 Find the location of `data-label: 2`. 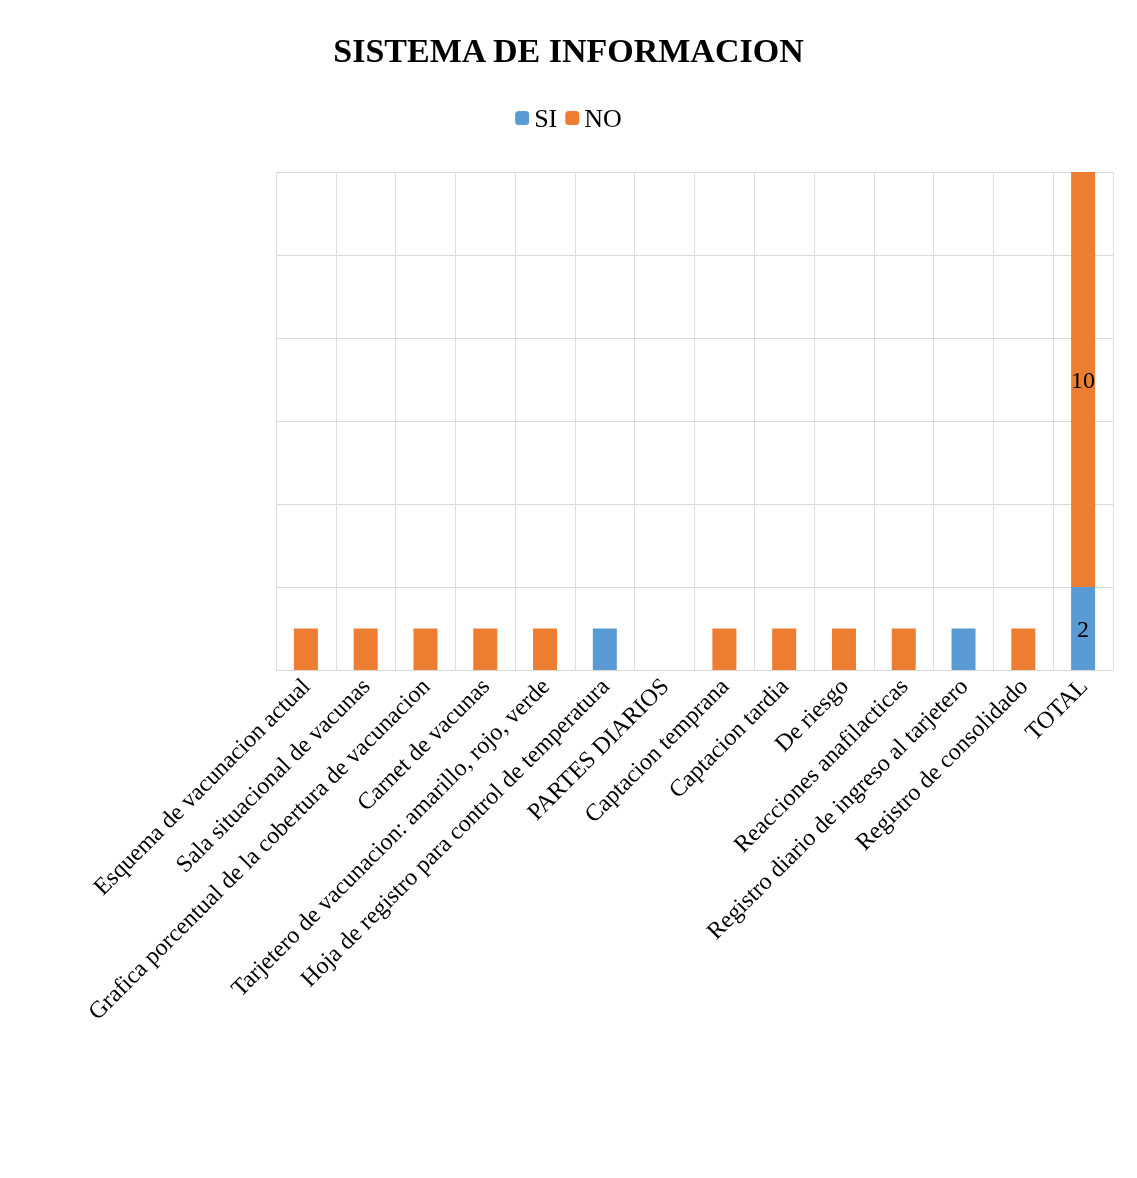

data-label: 2 is located at coordinates (1083, 628).